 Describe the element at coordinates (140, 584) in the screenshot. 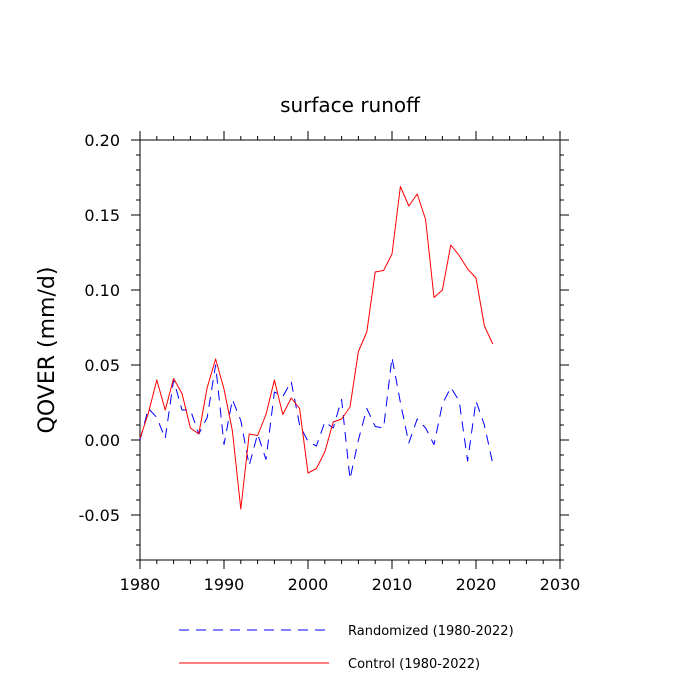

I see `x-tick-label: 1980` at that location.